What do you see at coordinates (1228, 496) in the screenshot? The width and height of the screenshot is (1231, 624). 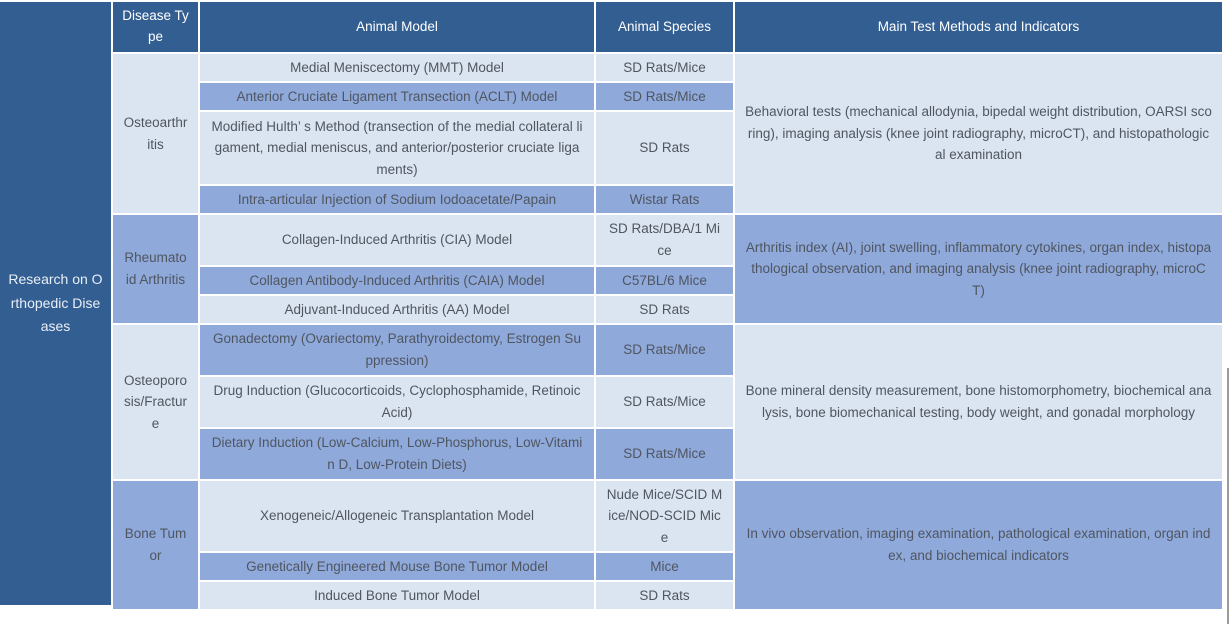 I see `scrollbar-track-fragment` at bounding box center [1228, 496].